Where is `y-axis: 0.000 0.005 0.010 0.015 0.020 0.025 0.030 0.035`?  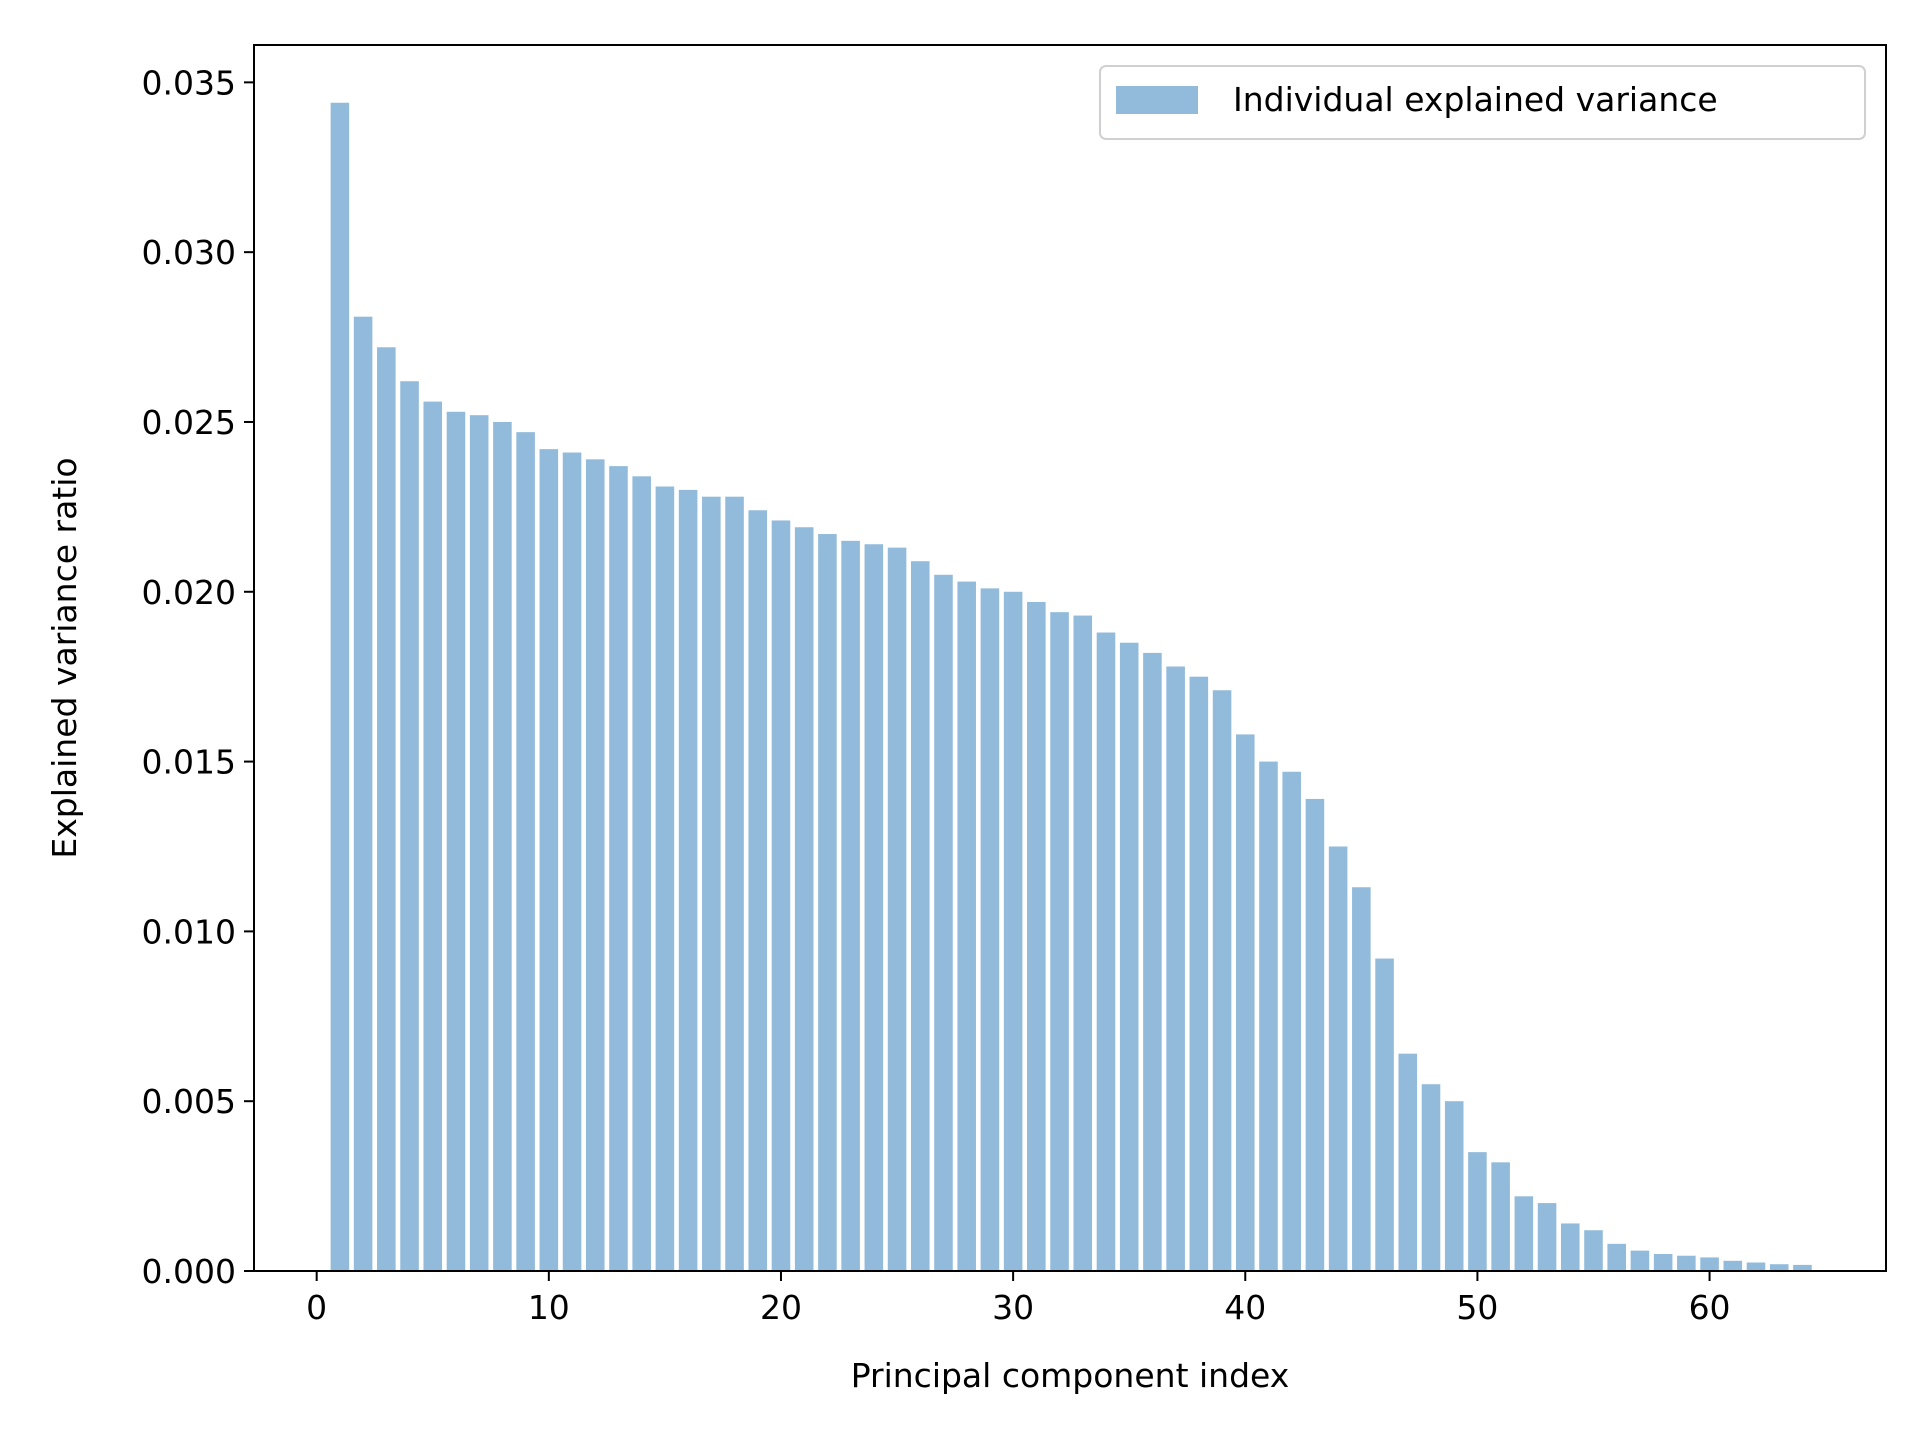 y-axis: 0.000 0.005 0.010 0.015 0.020 0.025 0.030 0.035 is located at coordinates (198, 677).